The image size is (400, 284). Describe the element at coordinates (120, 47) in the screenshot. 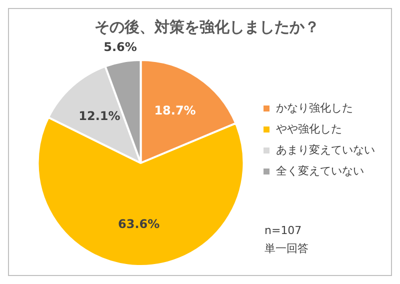

I see `data-label: 5.6%` at that location.